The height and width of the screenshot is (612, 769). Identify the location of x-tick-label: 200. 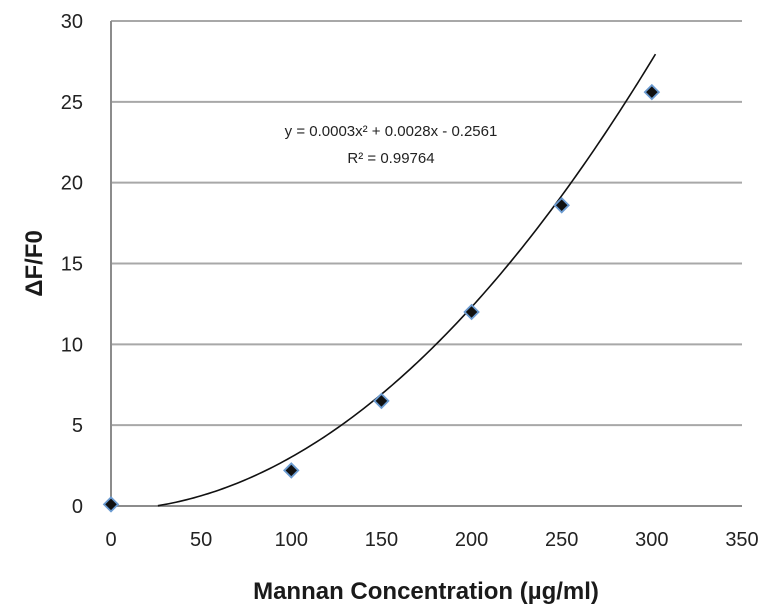
(471, 540).